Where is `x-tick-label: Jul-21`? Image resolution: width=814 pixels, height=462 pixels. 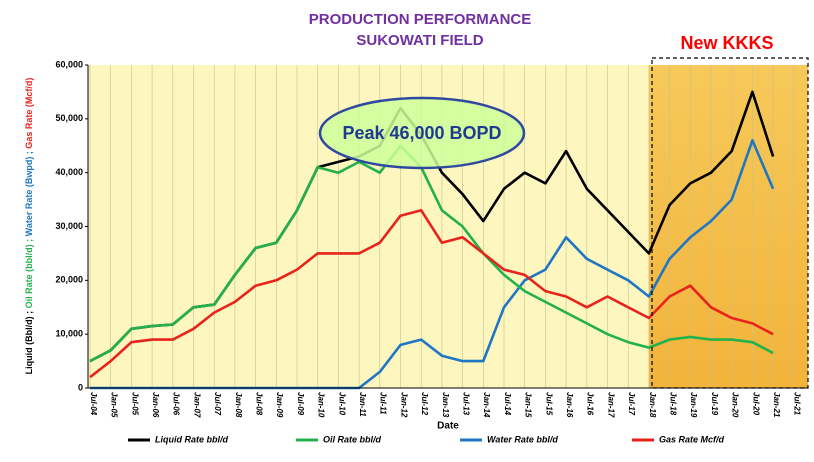 x-tick-label: Jul-21 is located at coordinates (797, 404).